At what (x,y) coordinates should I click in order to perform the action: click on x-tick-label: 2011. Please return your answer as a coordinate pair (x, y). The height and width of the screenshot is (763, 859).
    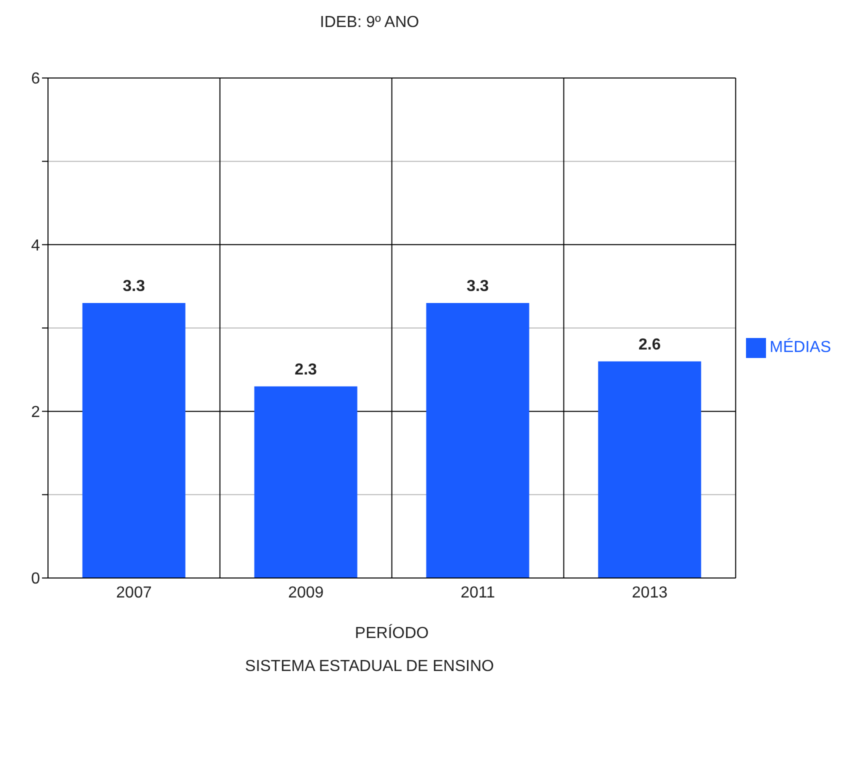
    Looking at the image, I should click on (478, 593).